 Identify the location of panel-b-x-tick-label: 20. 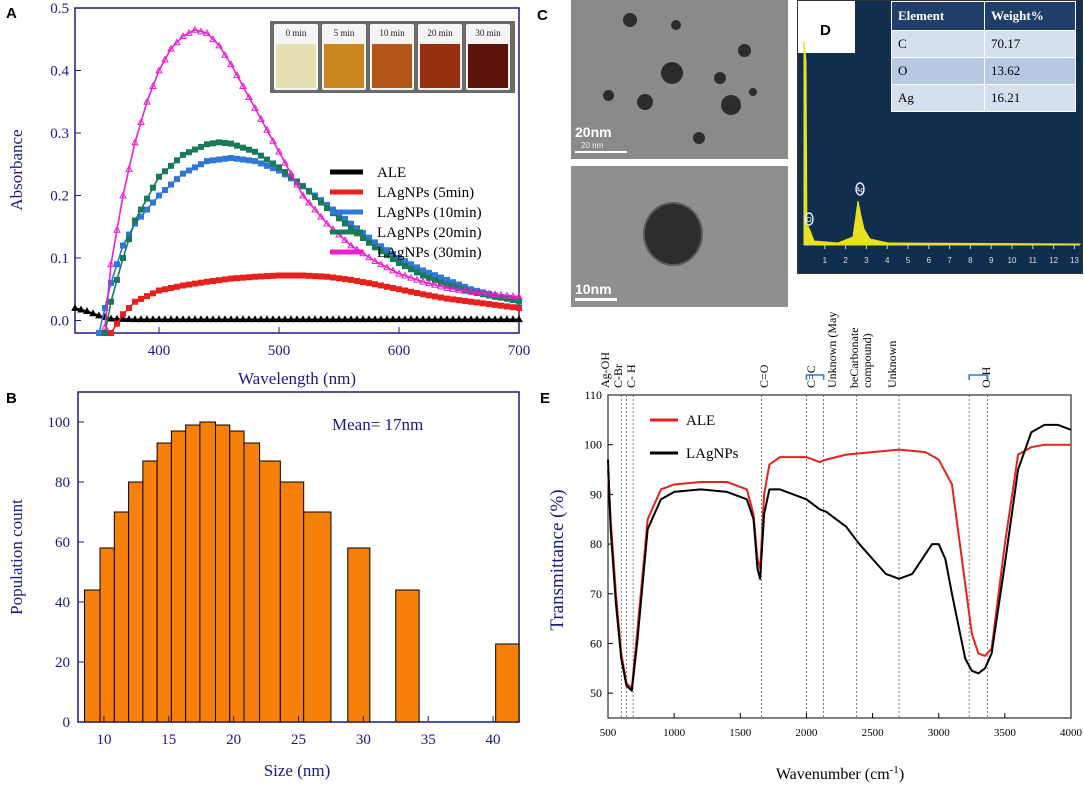
(233, 740).